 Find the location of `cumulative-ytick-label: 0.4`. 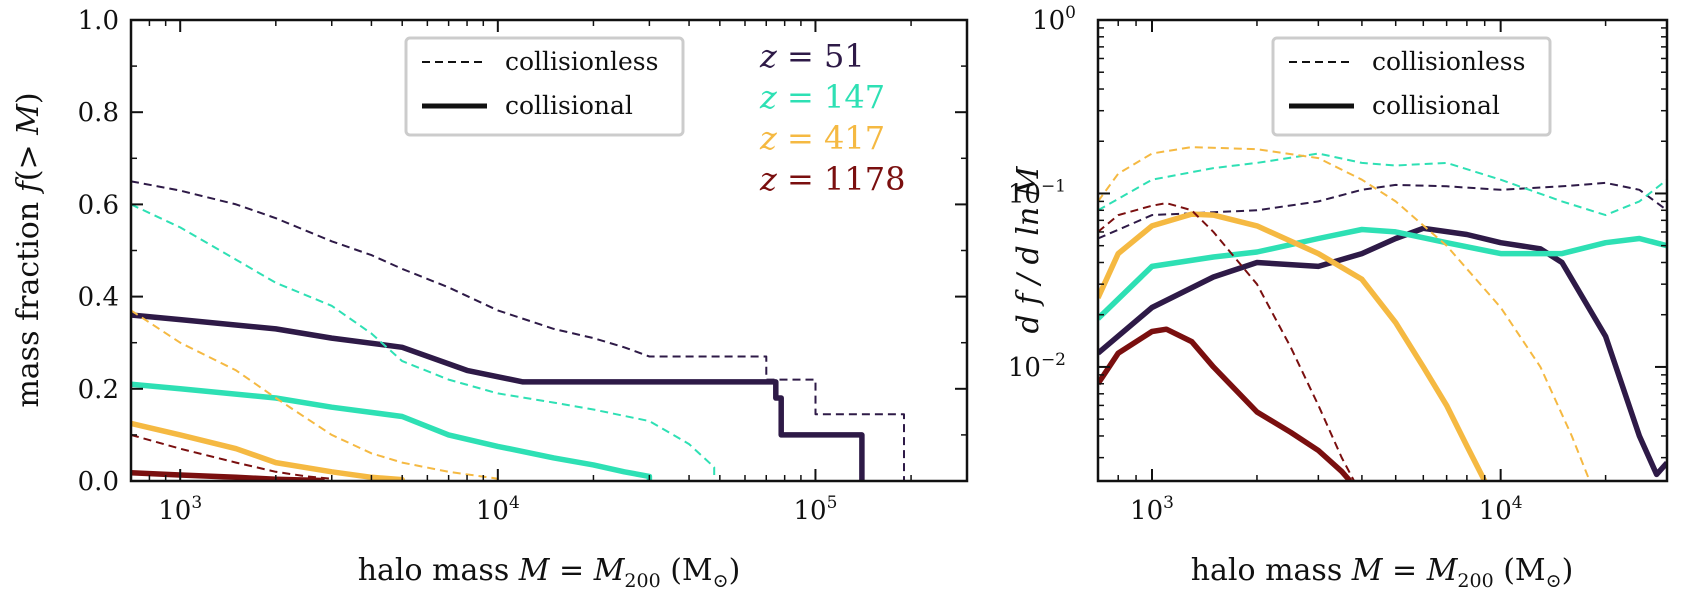

cumulative-ytick-label: 0.4 is located at coordinates (98, 298).